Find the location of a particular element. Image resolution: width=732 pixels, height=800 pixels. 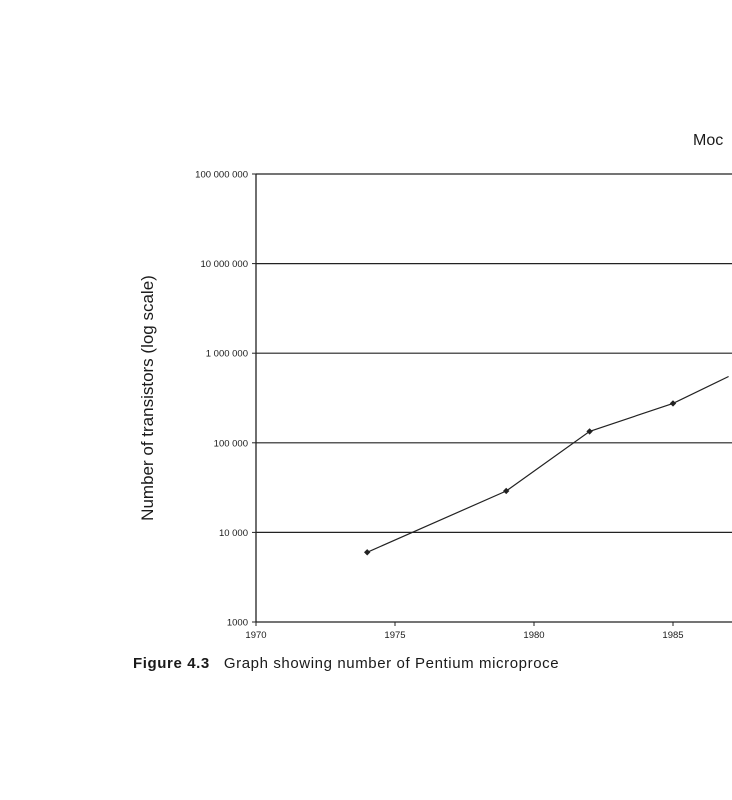

series is located at coordinates (546, 465).